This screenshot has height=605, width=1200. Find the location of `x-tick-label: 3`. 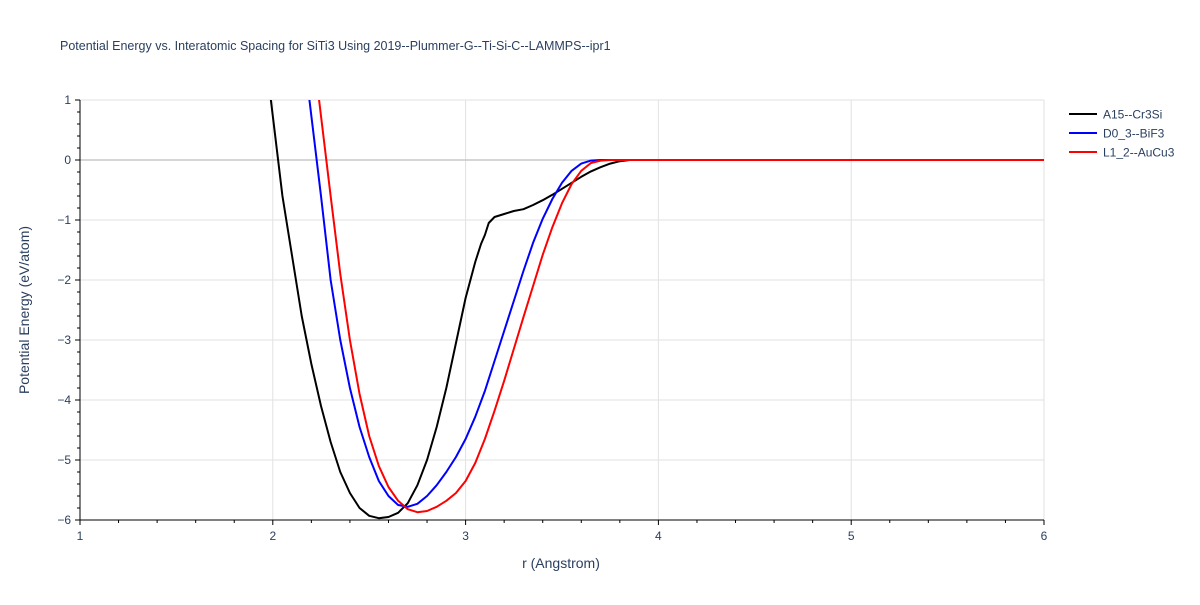

x-tick-label: 3 is located at coordinates (465, 536).